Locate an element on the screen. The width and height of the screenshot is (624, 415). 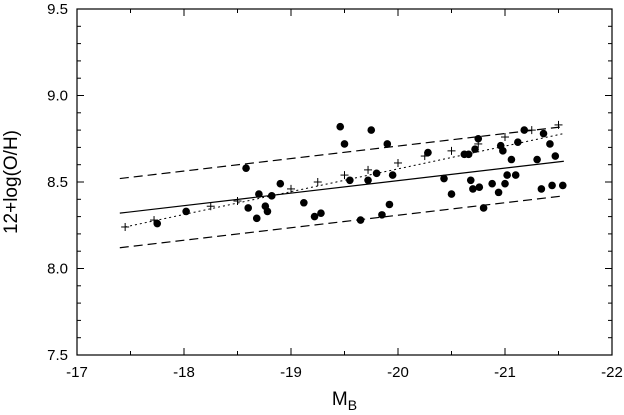
x-axis-label-main: M is located at coordinates (340, 399).